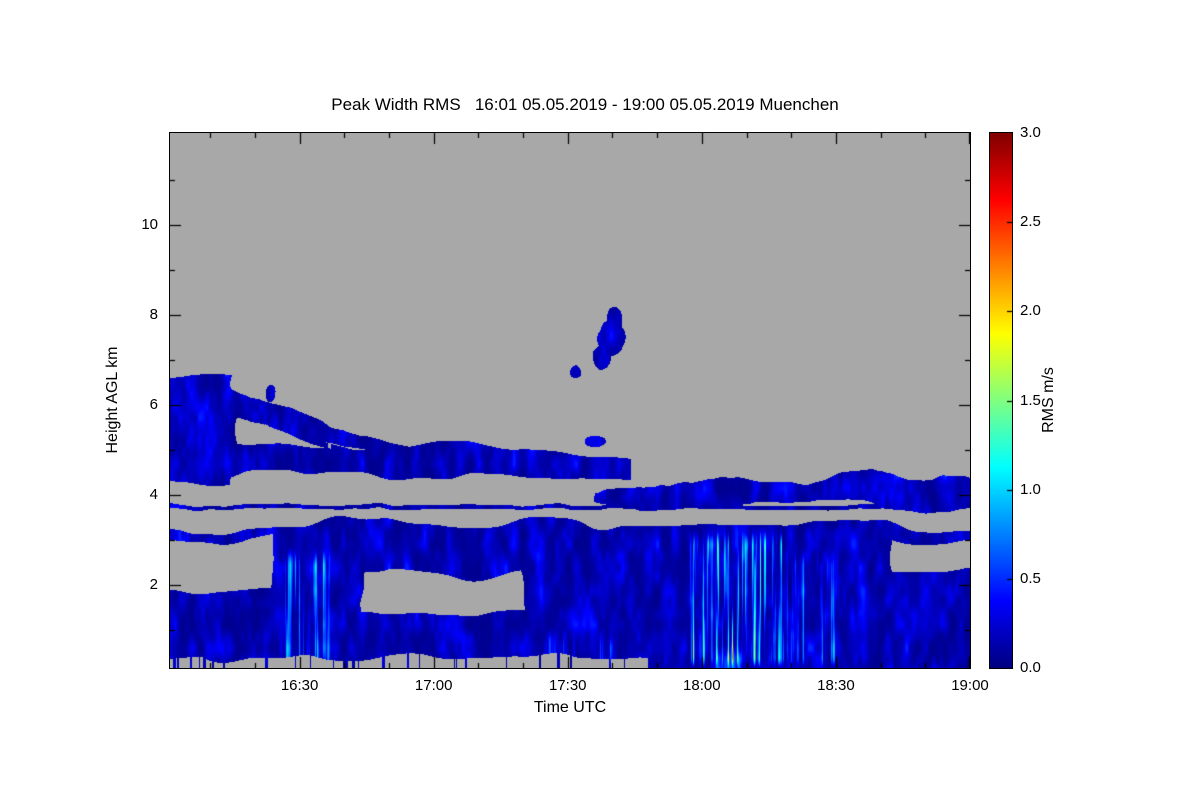 This screenshot has width=1200, height=800. I want to click on x-axis-title: Time UTC, so click(570, 707).